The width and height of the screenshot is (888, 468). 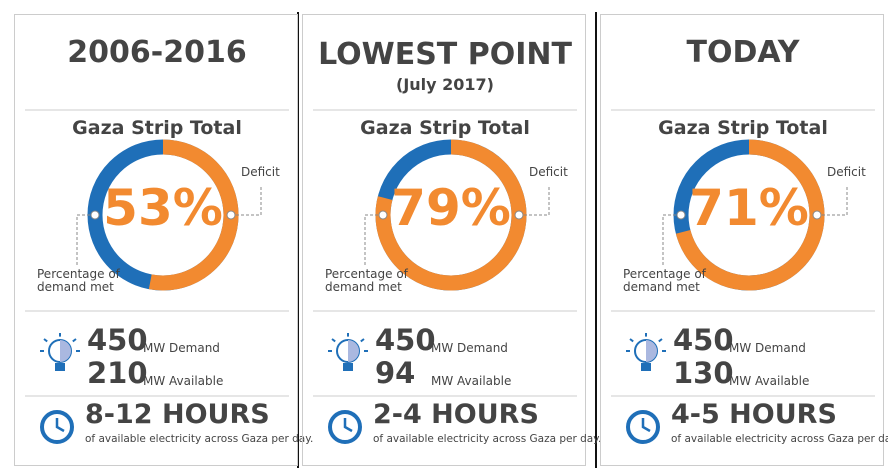 I want to click on panel-title: TODAY, so click(x=743, y=52).